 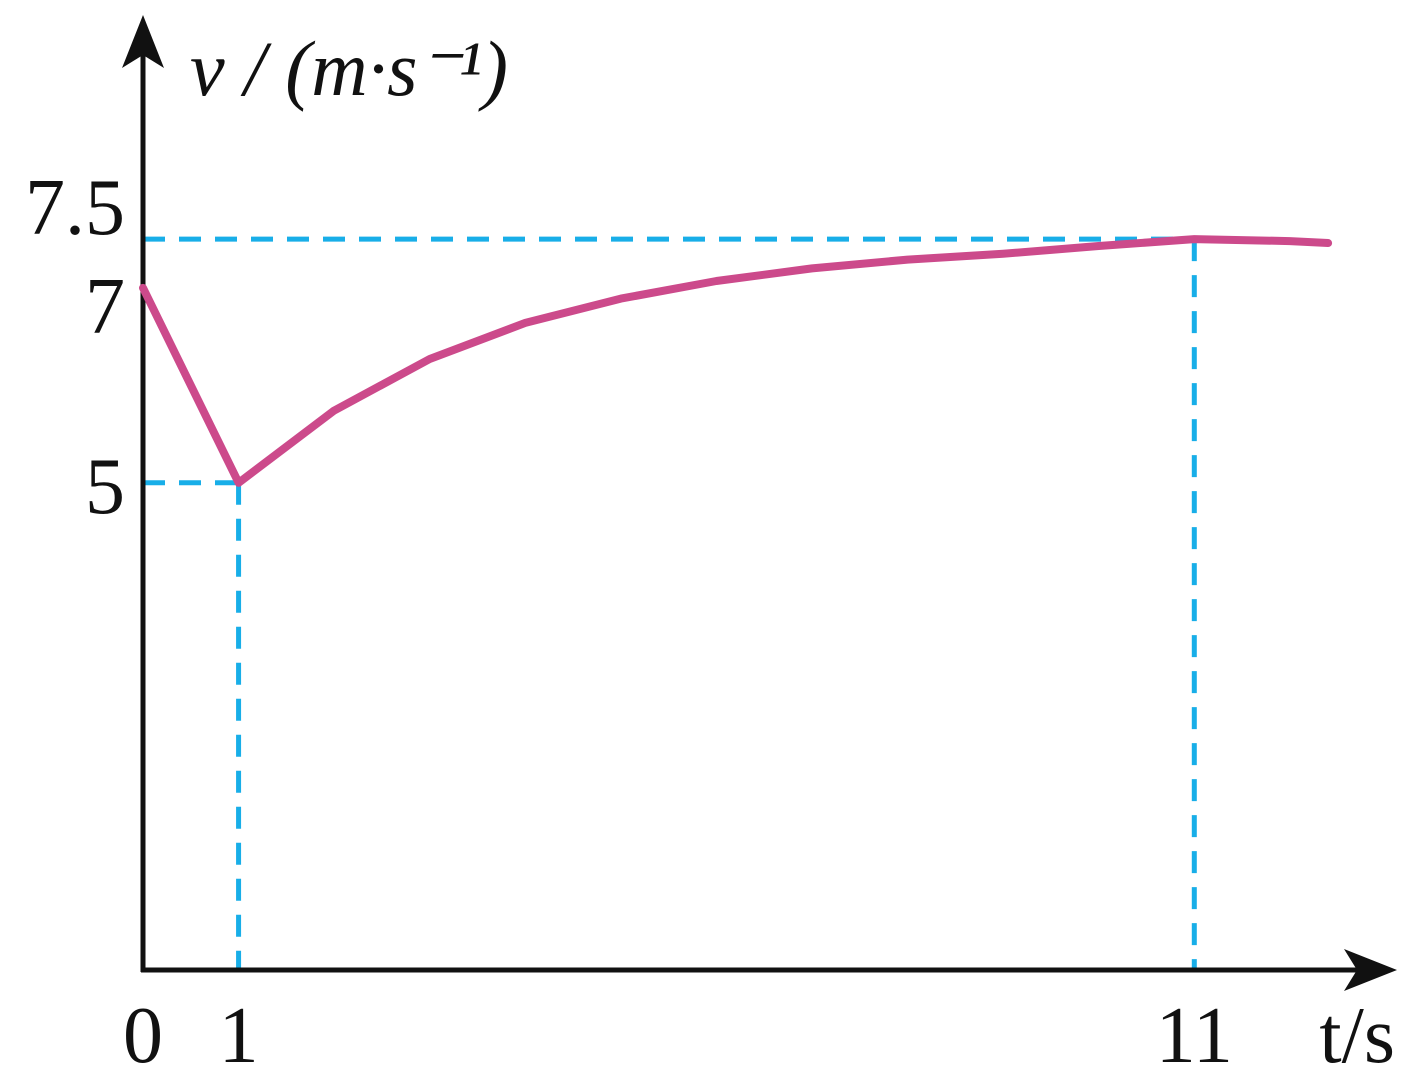 What do you see at coordinates (143, 41) in the screenshot?
I see `y-arrow` at bounding box center [143, 41].